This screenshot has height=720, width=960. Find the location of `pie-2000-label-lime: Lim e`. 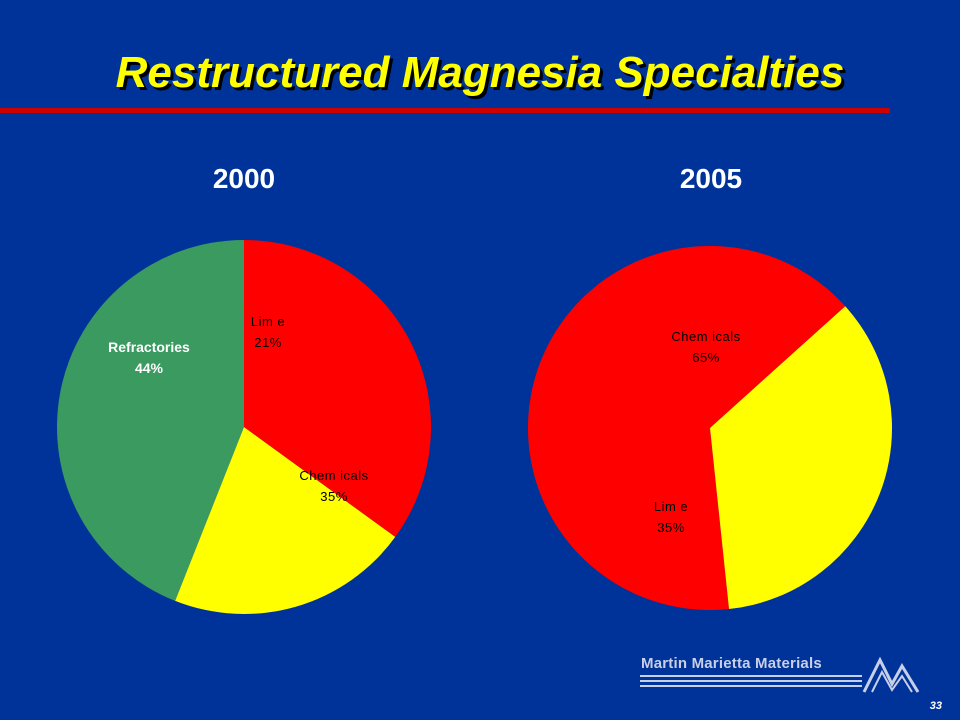

pie-2000-label-lime: Lim e is located at coordinates (268, 321).